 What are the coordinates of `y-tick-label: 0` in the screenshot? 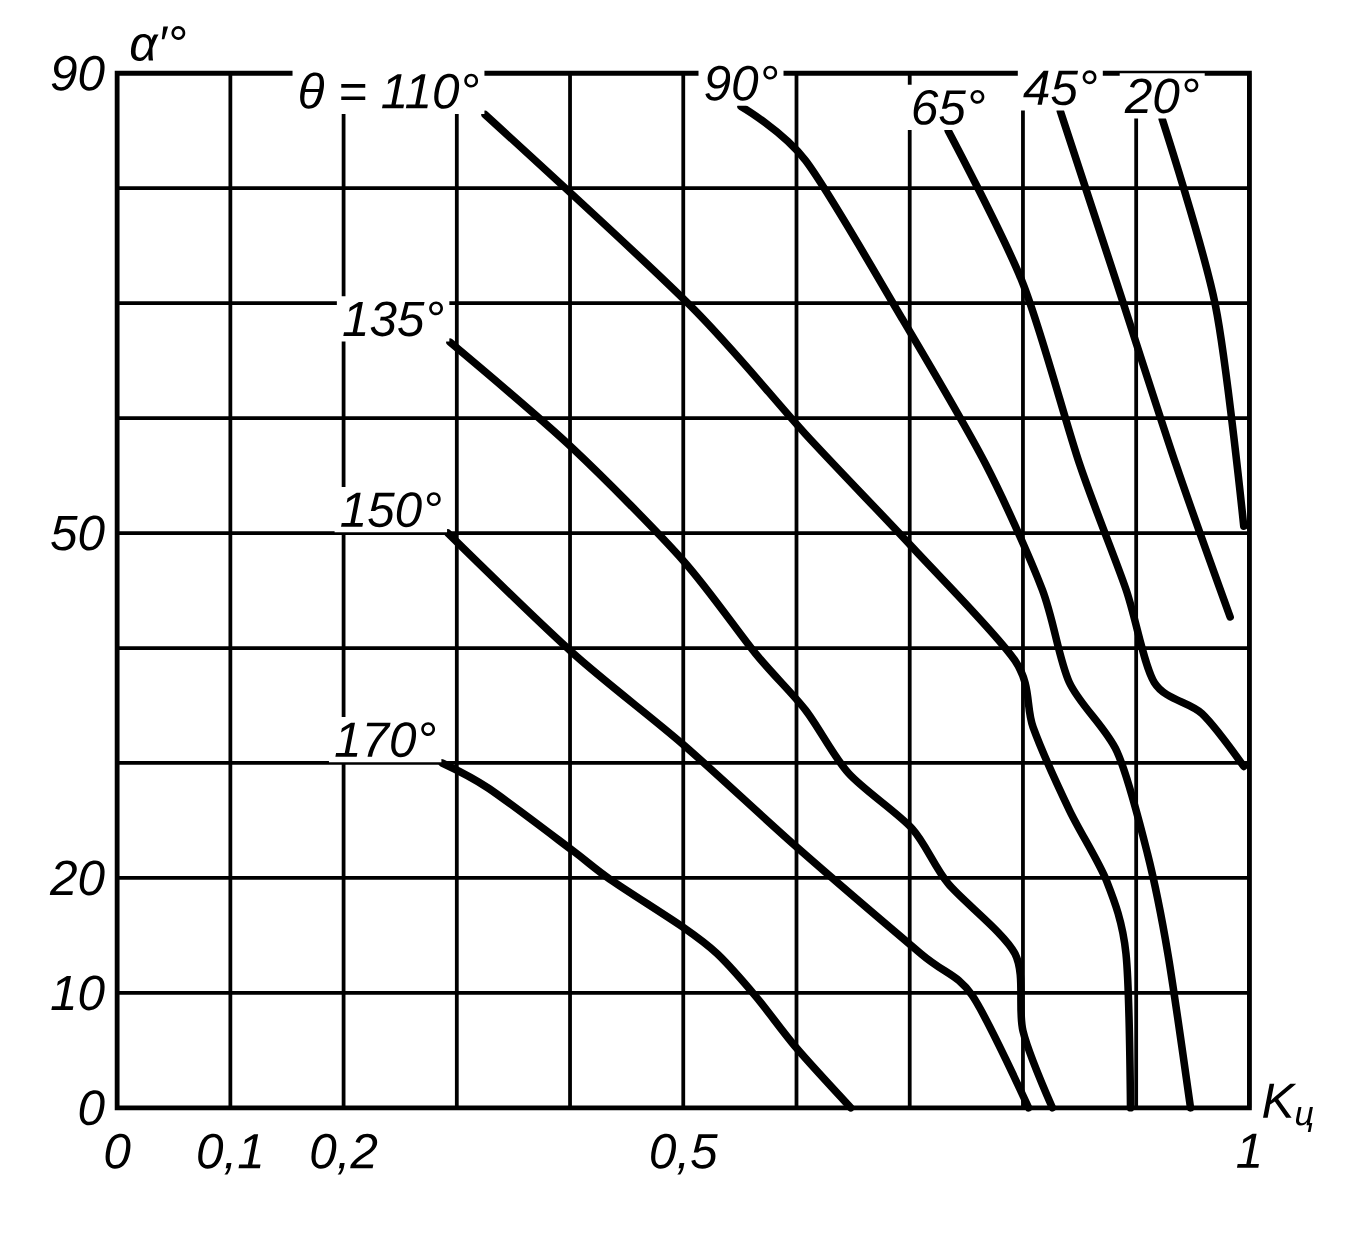 It's located at (92, 1108).